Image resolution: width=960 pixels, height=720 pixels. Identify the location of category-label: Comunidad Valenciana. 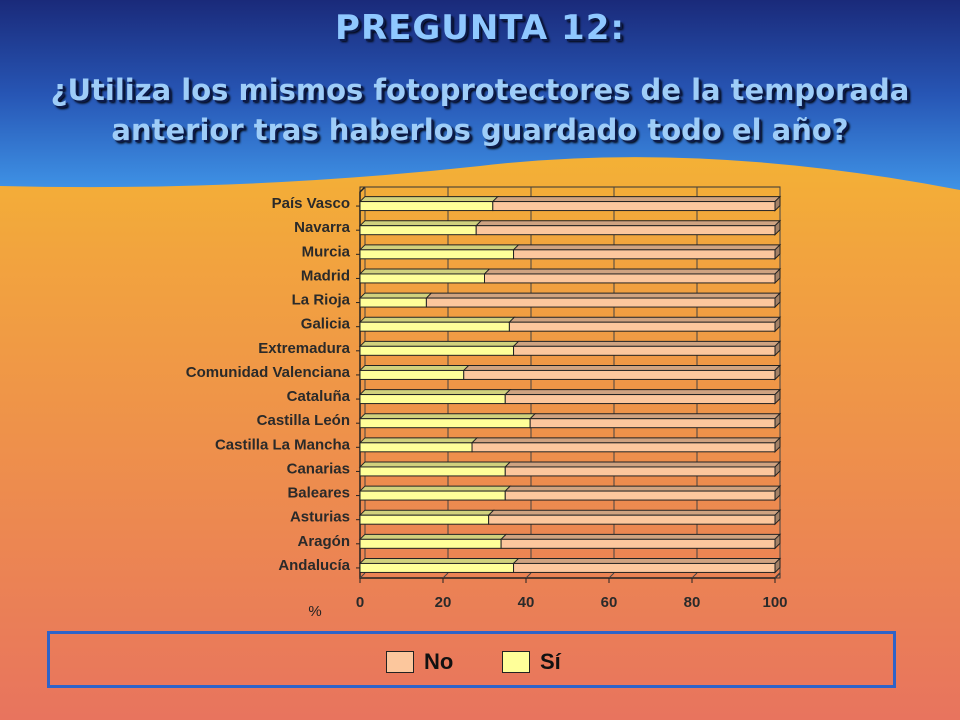
(268, 372).